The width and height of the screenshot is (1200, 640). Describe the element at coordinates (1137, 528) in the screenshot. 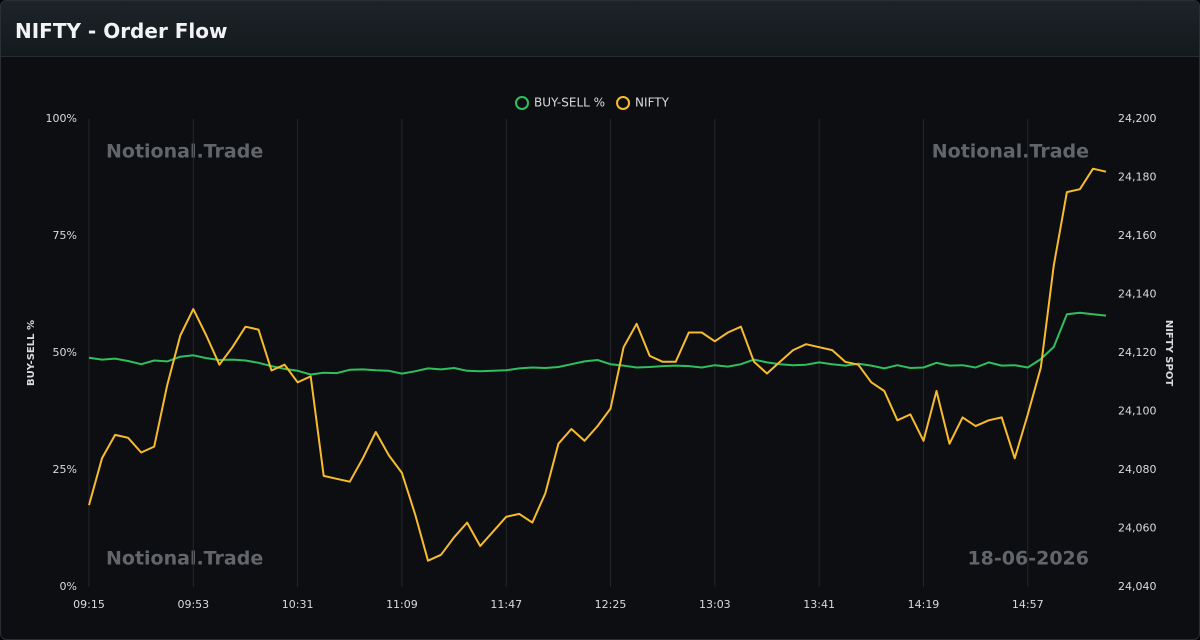

I see `y2-tick-label: 24,060` at that location.